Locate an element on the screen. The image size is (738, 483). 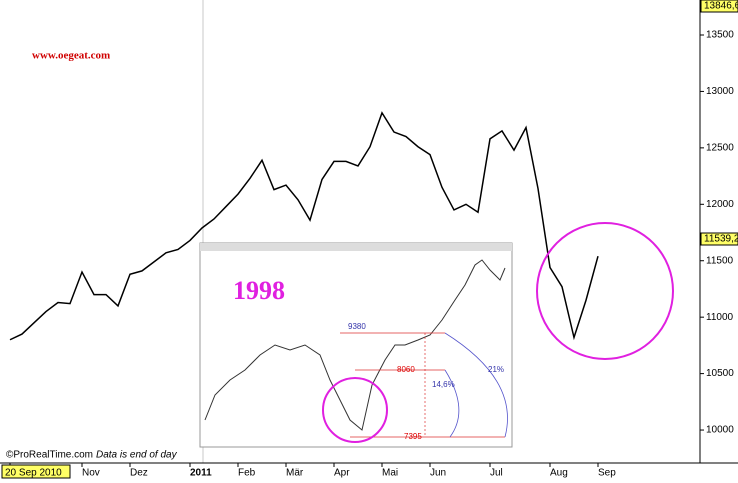
inset-title: 1998 is located at coordinates (259, 290).